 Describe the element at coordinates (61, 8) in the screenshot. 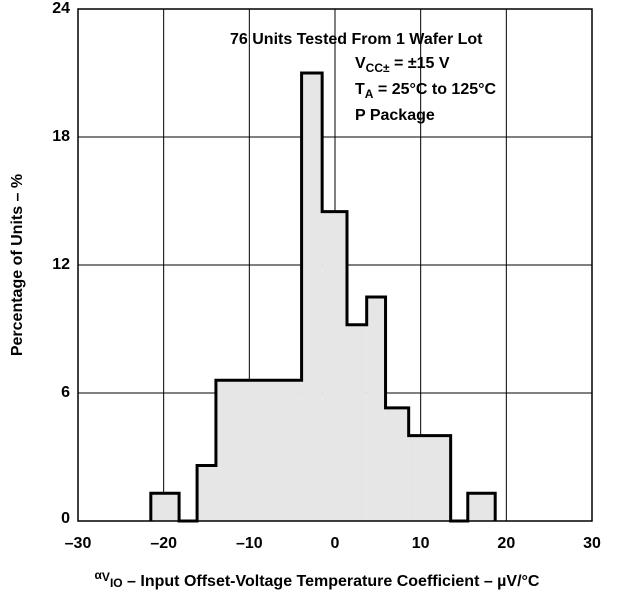

I see `y-tick-label: 24` at that location.